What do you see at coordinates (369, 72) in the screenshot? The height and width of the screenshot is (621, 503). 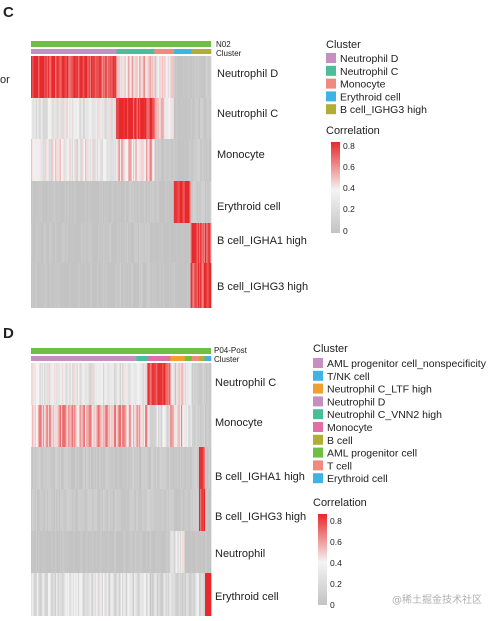 I see `legend-entry-label: Neutrophil C` at bounding box center [369, 72].